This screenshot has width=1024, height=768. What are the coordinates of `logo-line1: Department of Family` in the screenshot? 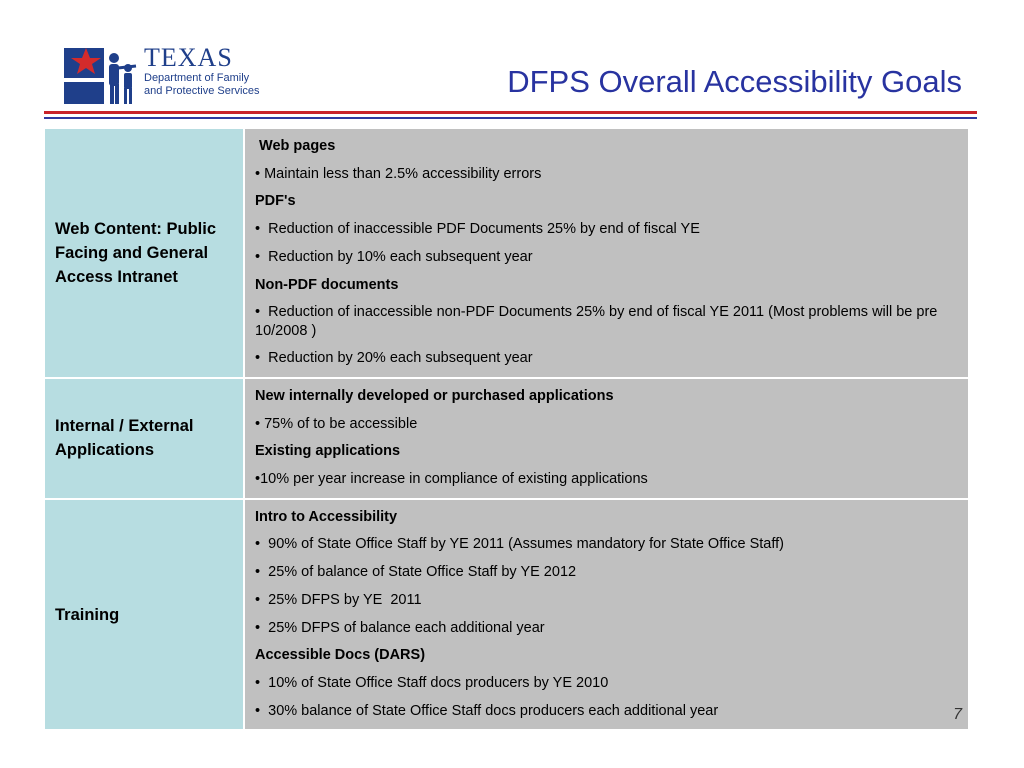 It's located at (197, 78).